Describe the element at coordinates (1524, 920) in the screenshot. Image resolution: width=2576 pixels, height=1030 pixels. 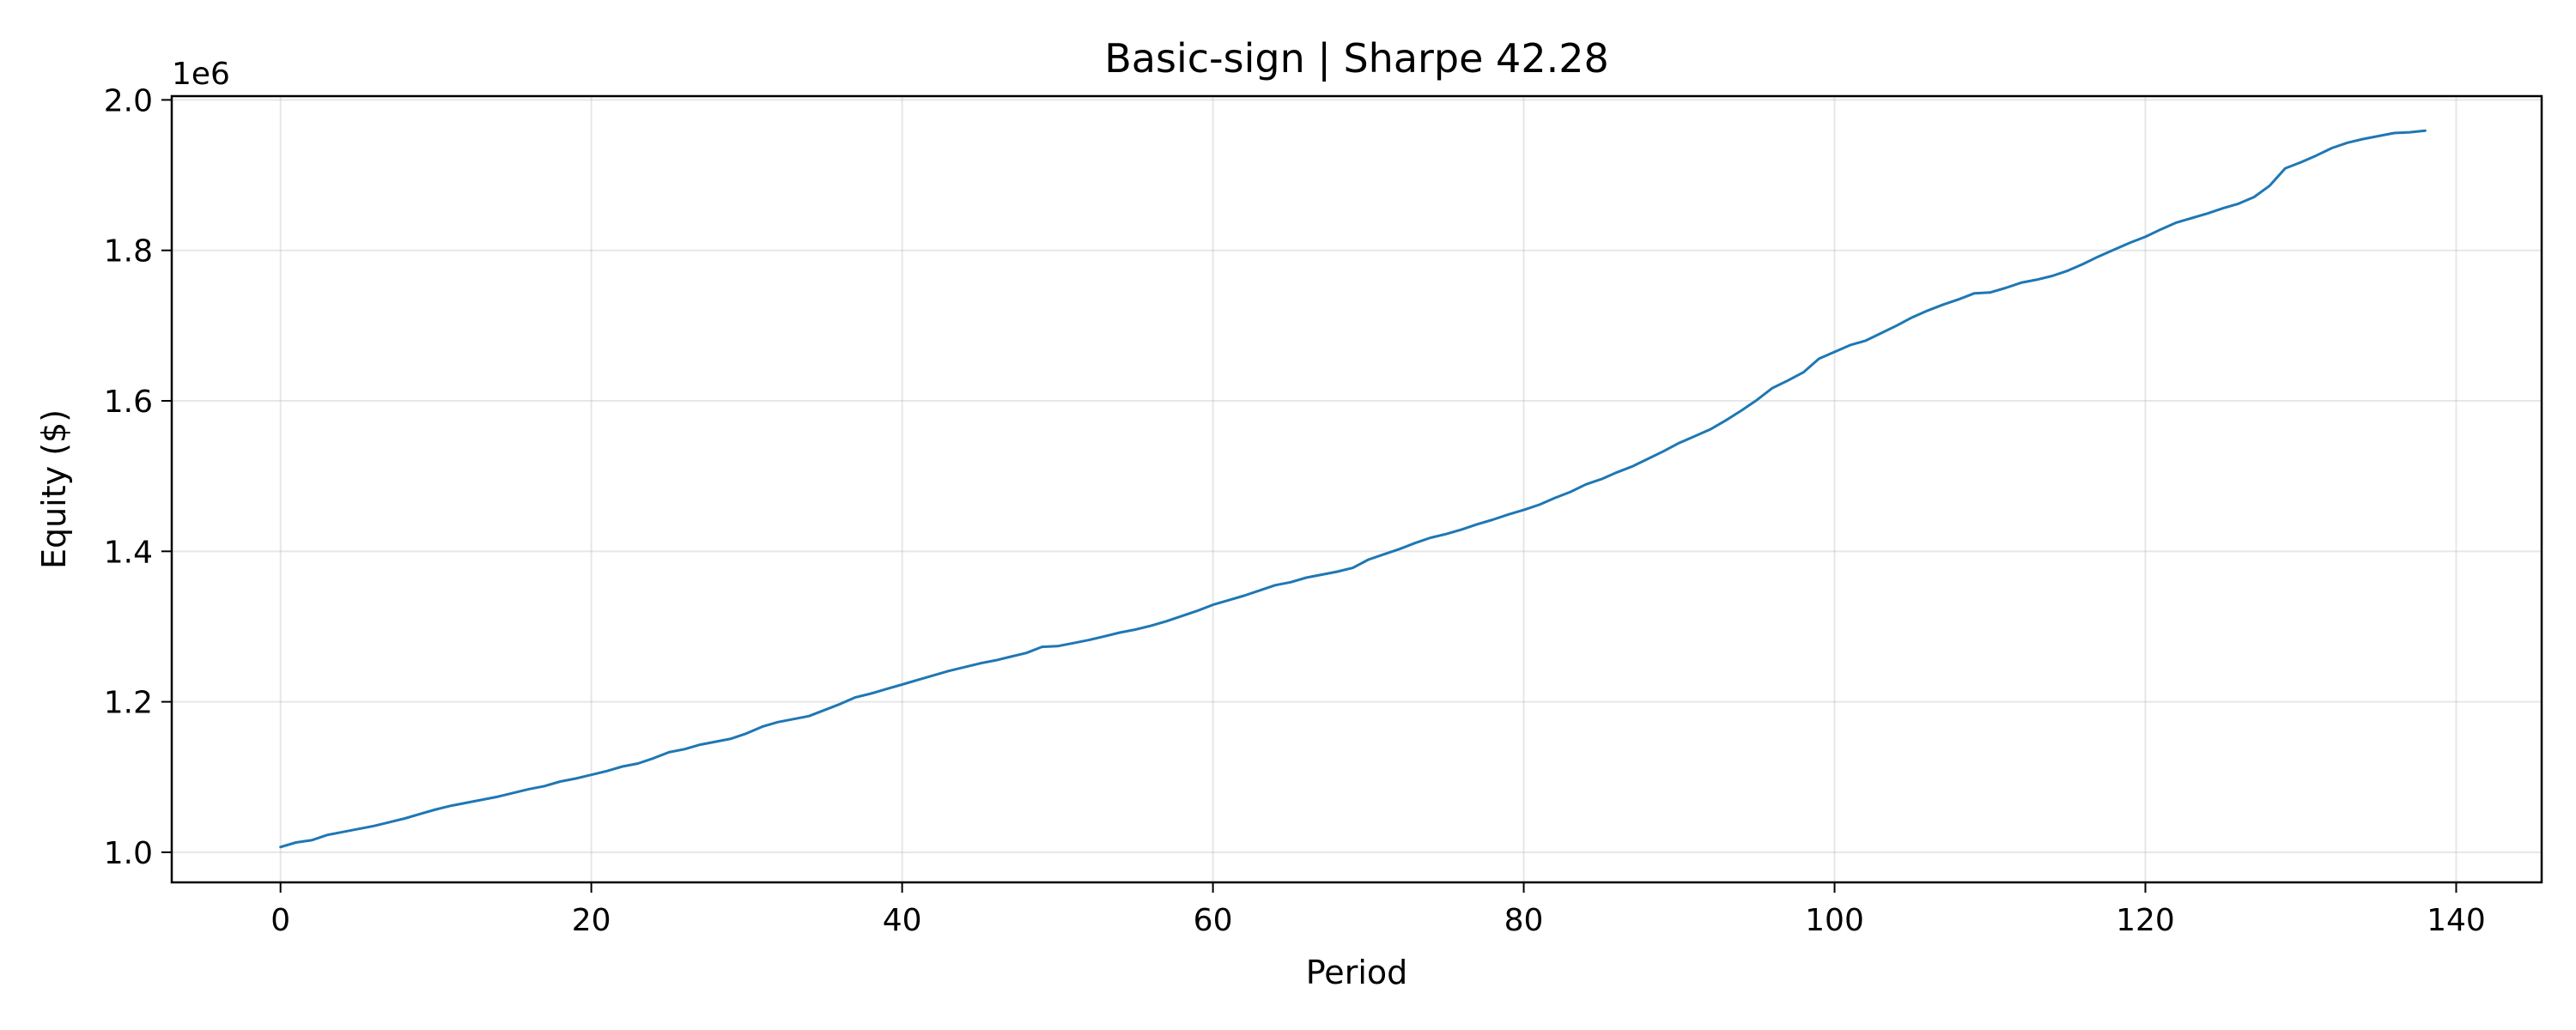
I see `x-tick-label: 80` at that location.